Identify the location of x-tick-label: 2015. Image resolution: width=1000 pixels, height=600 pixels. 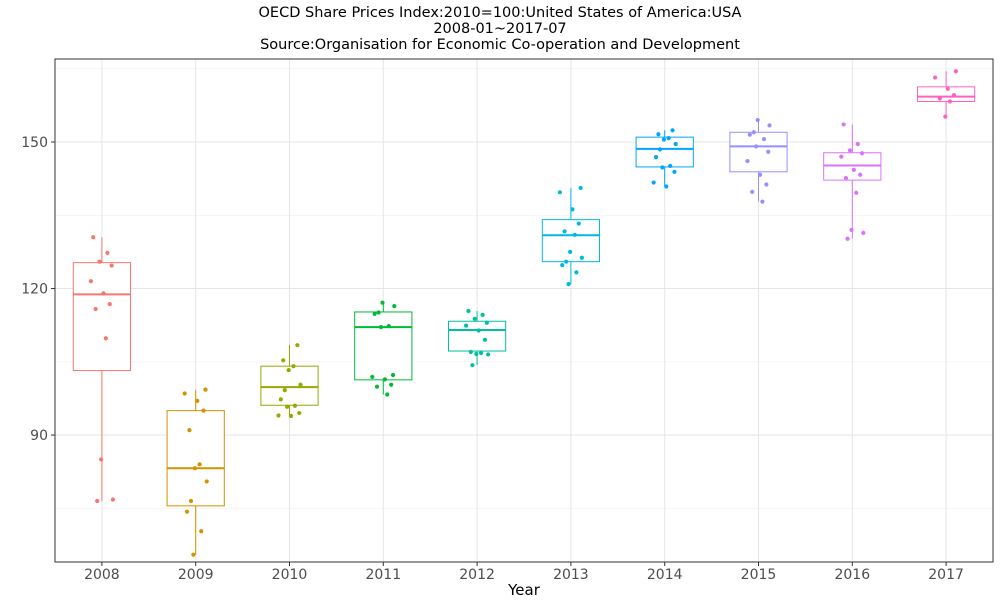
(759, 575).